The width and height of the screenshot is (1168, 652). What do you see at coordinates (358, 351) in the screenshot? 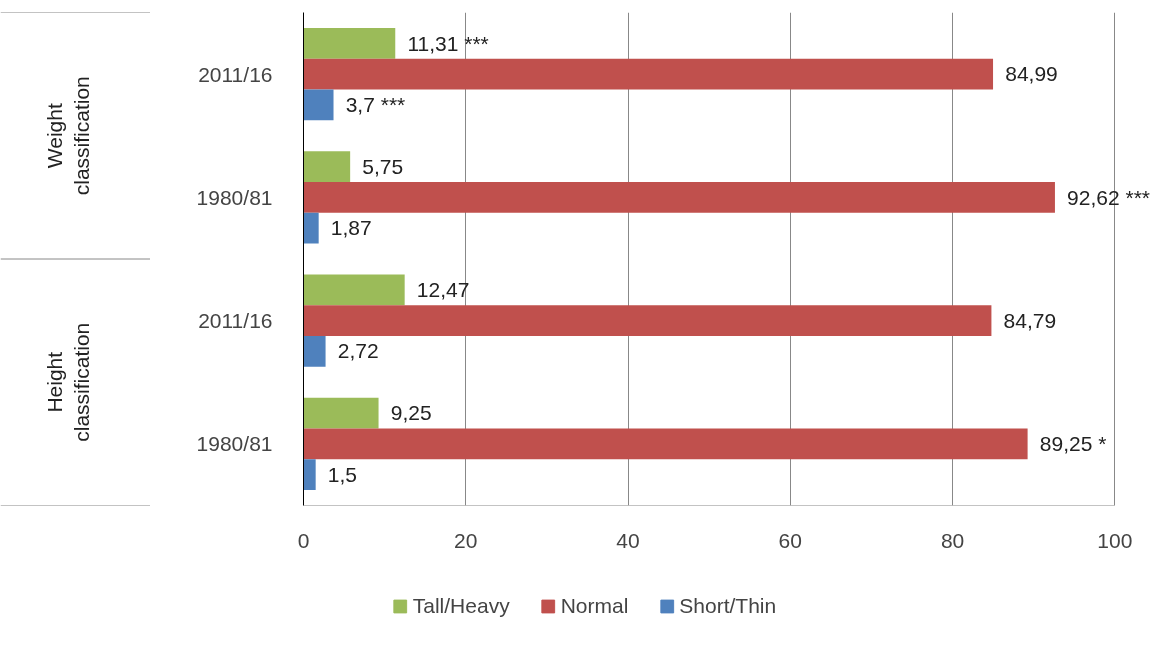
I see `data-label: 2,72` at bounding box center [358, 351].